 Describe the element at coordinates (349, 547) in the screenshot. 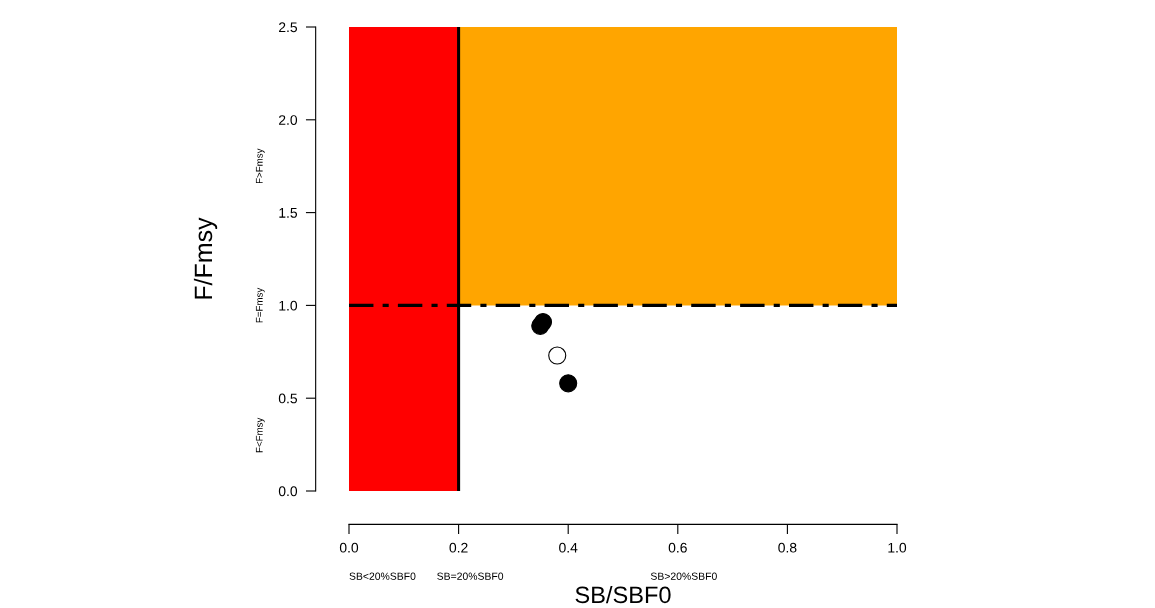

I see `x-tick-label: 0.0` at that location.